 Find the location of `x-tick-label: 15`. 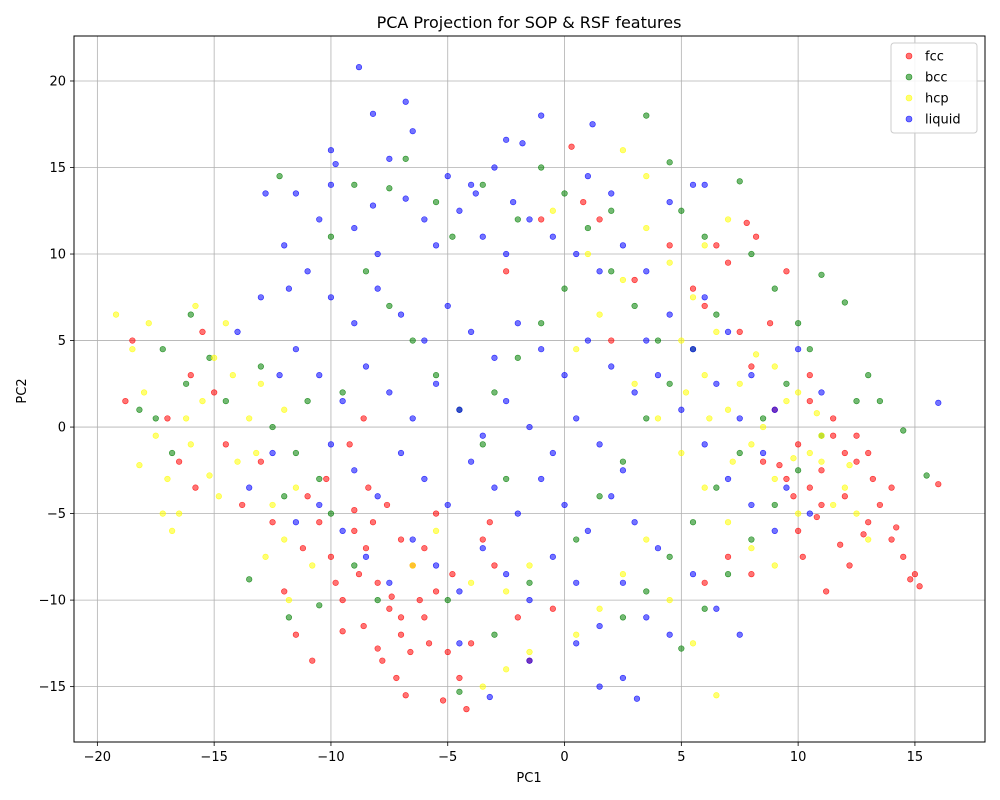

x-tick-label: 15 is located at coordinates (915, 757).